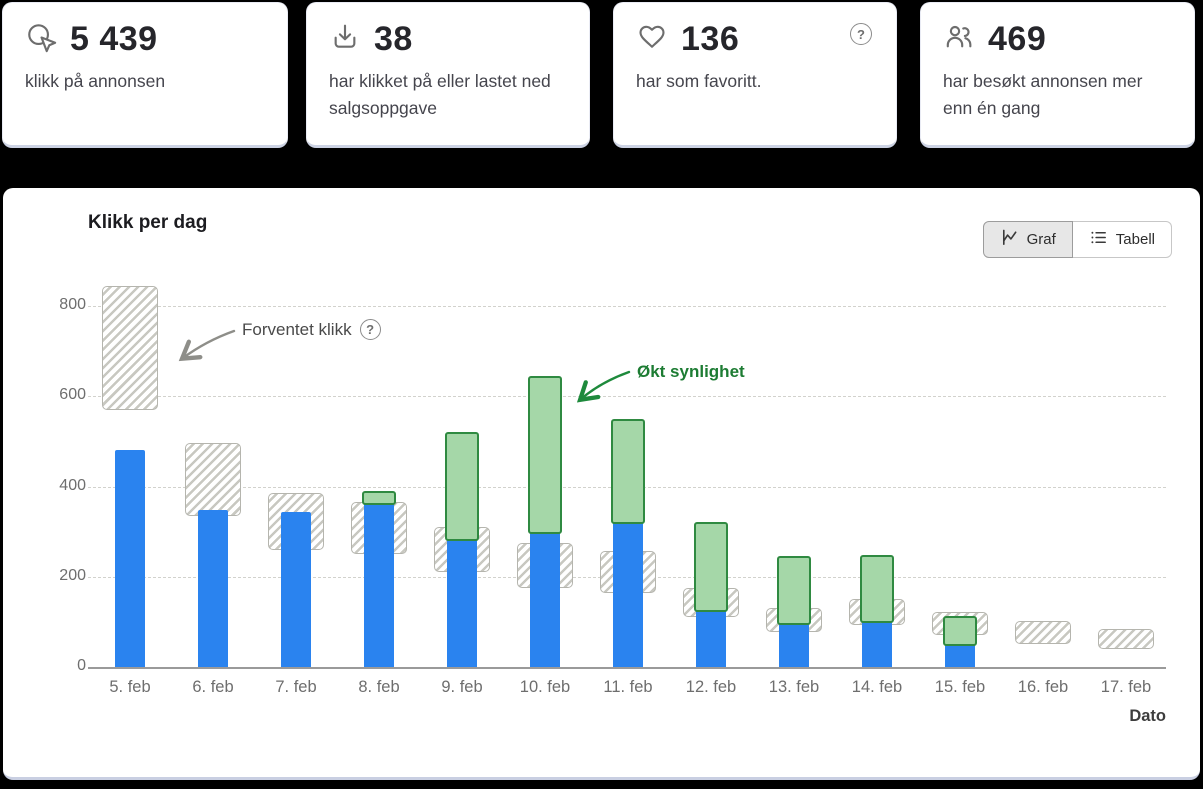 This screenshot has height=789, width=1203. What do you see at coordinates (213, 479) in the screenshot?
I see `expected-clicks-bar-6feb` at bounding box center [213, 479].